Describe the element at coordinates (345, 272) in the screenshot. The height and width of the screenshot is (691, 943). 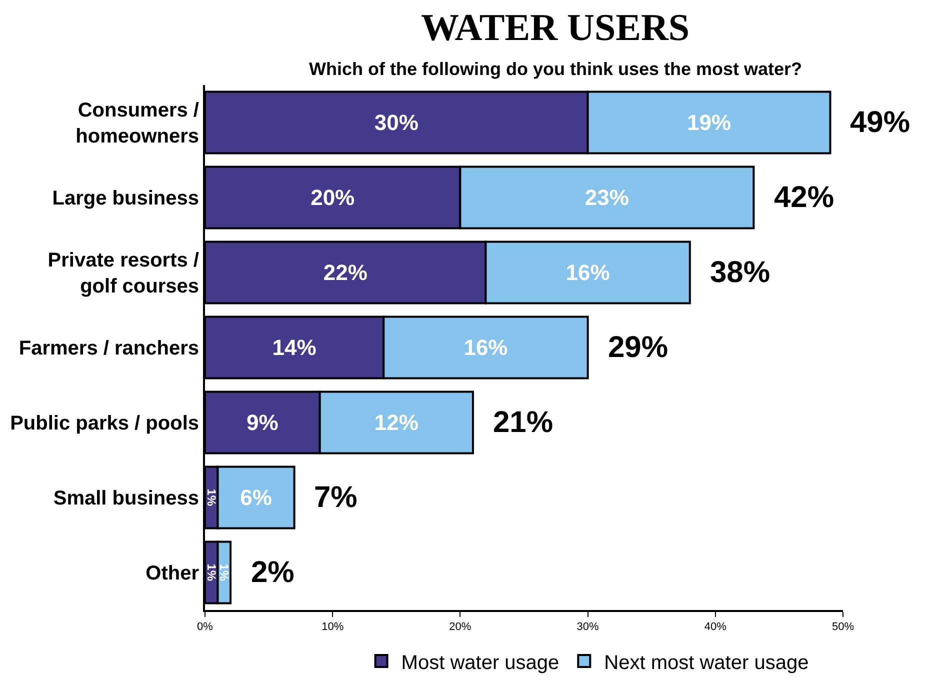
I see `data-label: 22%` at that location.